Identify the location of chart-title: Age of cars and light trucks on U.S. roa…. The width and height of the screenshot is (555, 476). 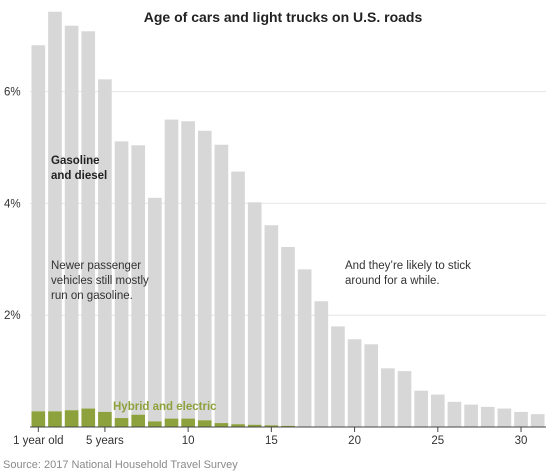
(283, 17).